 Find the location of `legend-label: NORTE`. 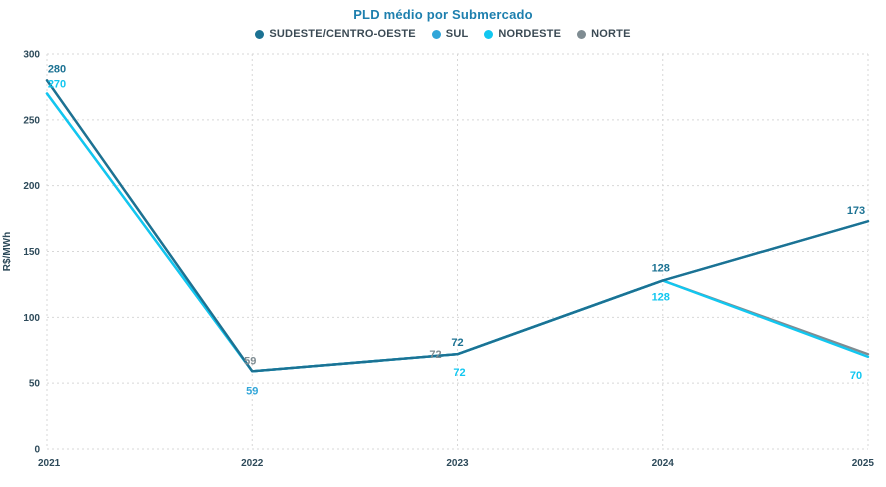

legend-label: NORTE is located at coordinates (611, 34).